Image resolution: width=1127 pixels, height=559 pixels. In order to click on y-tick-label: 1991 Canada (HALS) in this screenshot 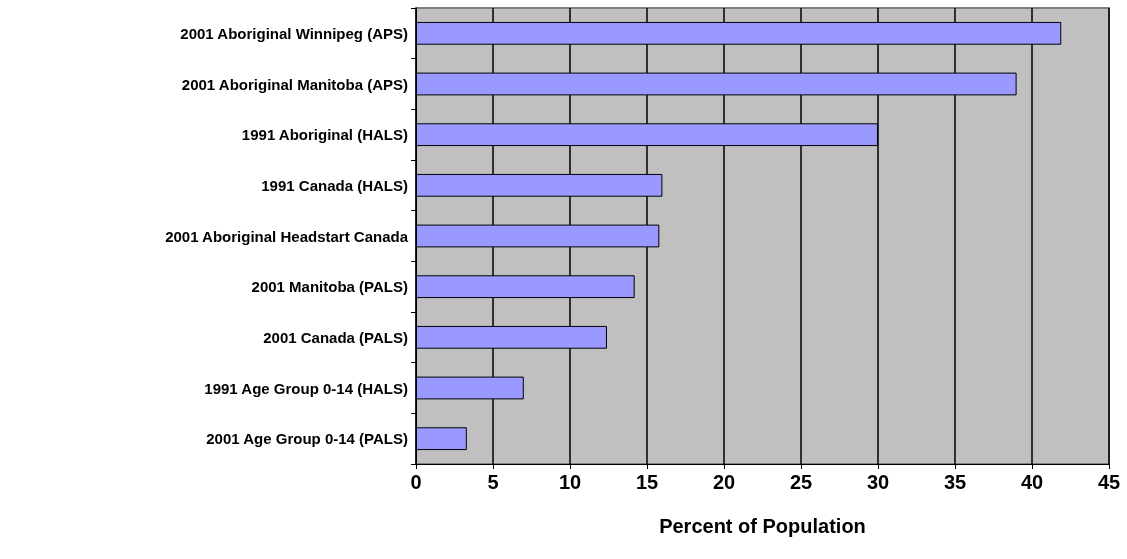, I will do `click(334, 185)`.